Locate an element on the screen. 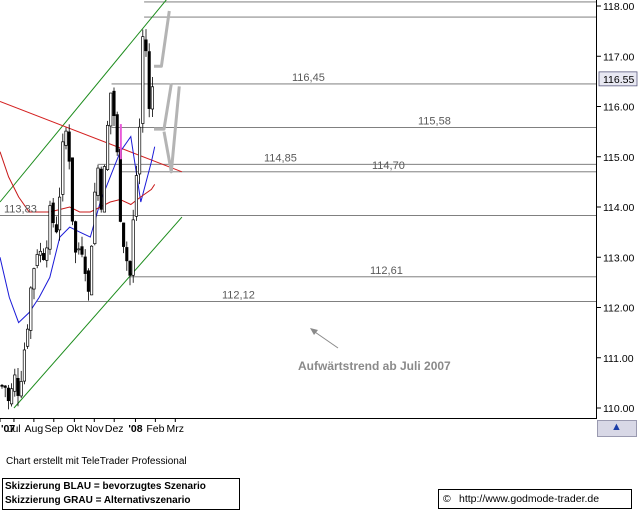  y-tick-label: 113.00 is located at coordinates (618, 258).